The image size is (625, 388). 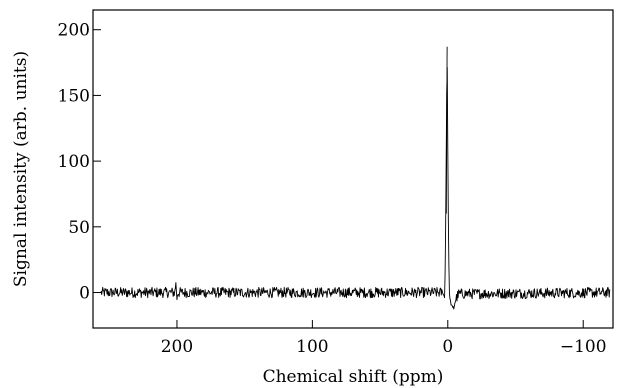 I want to click on y-axis: 0 50 100 150 200, so click(x=79, y=162).